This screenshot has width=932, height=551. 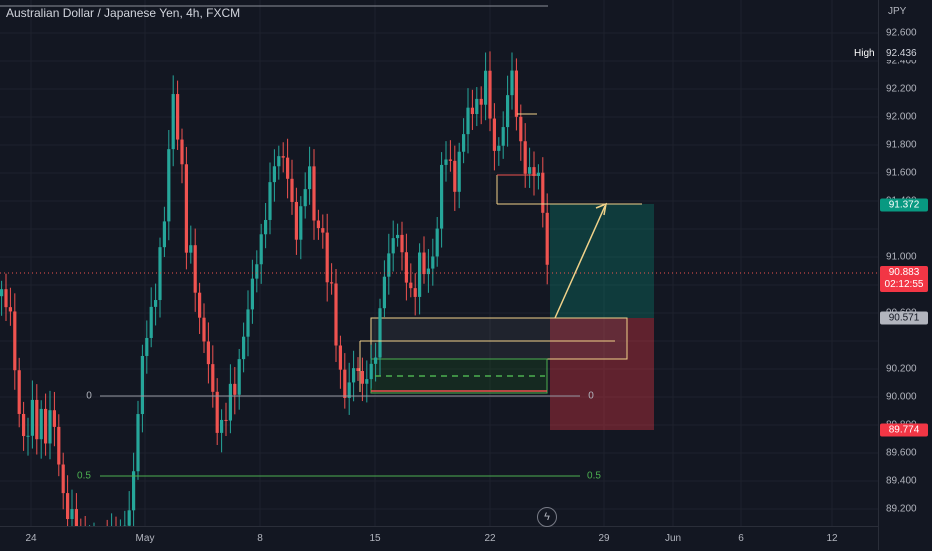 I want to click on price-tick-label: 89.200, so click(x=901, y=509).